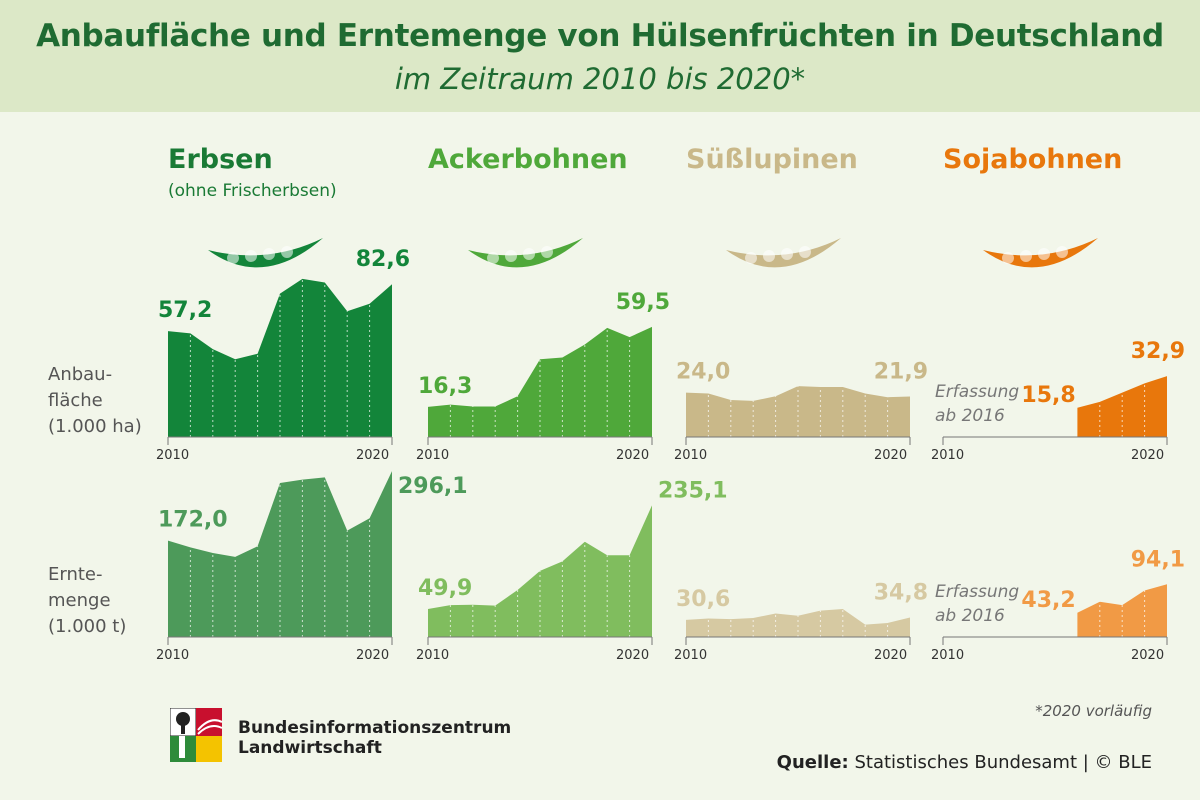 The width and height of the screenshot is (1200, 800). Describe the element at coordinates (280, 357) in the screenshot. I see `area-area` at that location.